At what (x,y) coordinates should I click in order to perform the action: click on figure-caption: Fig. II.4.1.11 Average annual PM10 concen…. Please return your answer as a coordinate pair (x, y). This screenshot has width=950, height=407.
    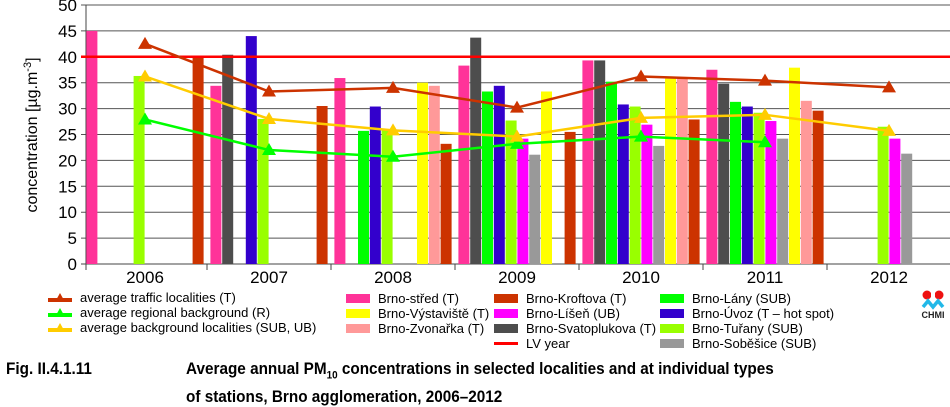
    Looking at the image, I should click on (474, 382).